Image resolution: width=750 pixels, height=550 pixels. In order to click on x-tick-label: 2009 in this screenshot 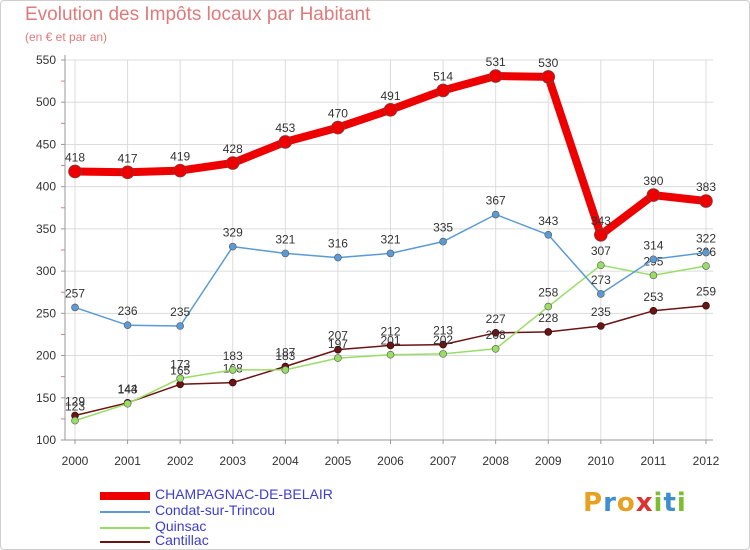, I will do `click(548, 461)`.